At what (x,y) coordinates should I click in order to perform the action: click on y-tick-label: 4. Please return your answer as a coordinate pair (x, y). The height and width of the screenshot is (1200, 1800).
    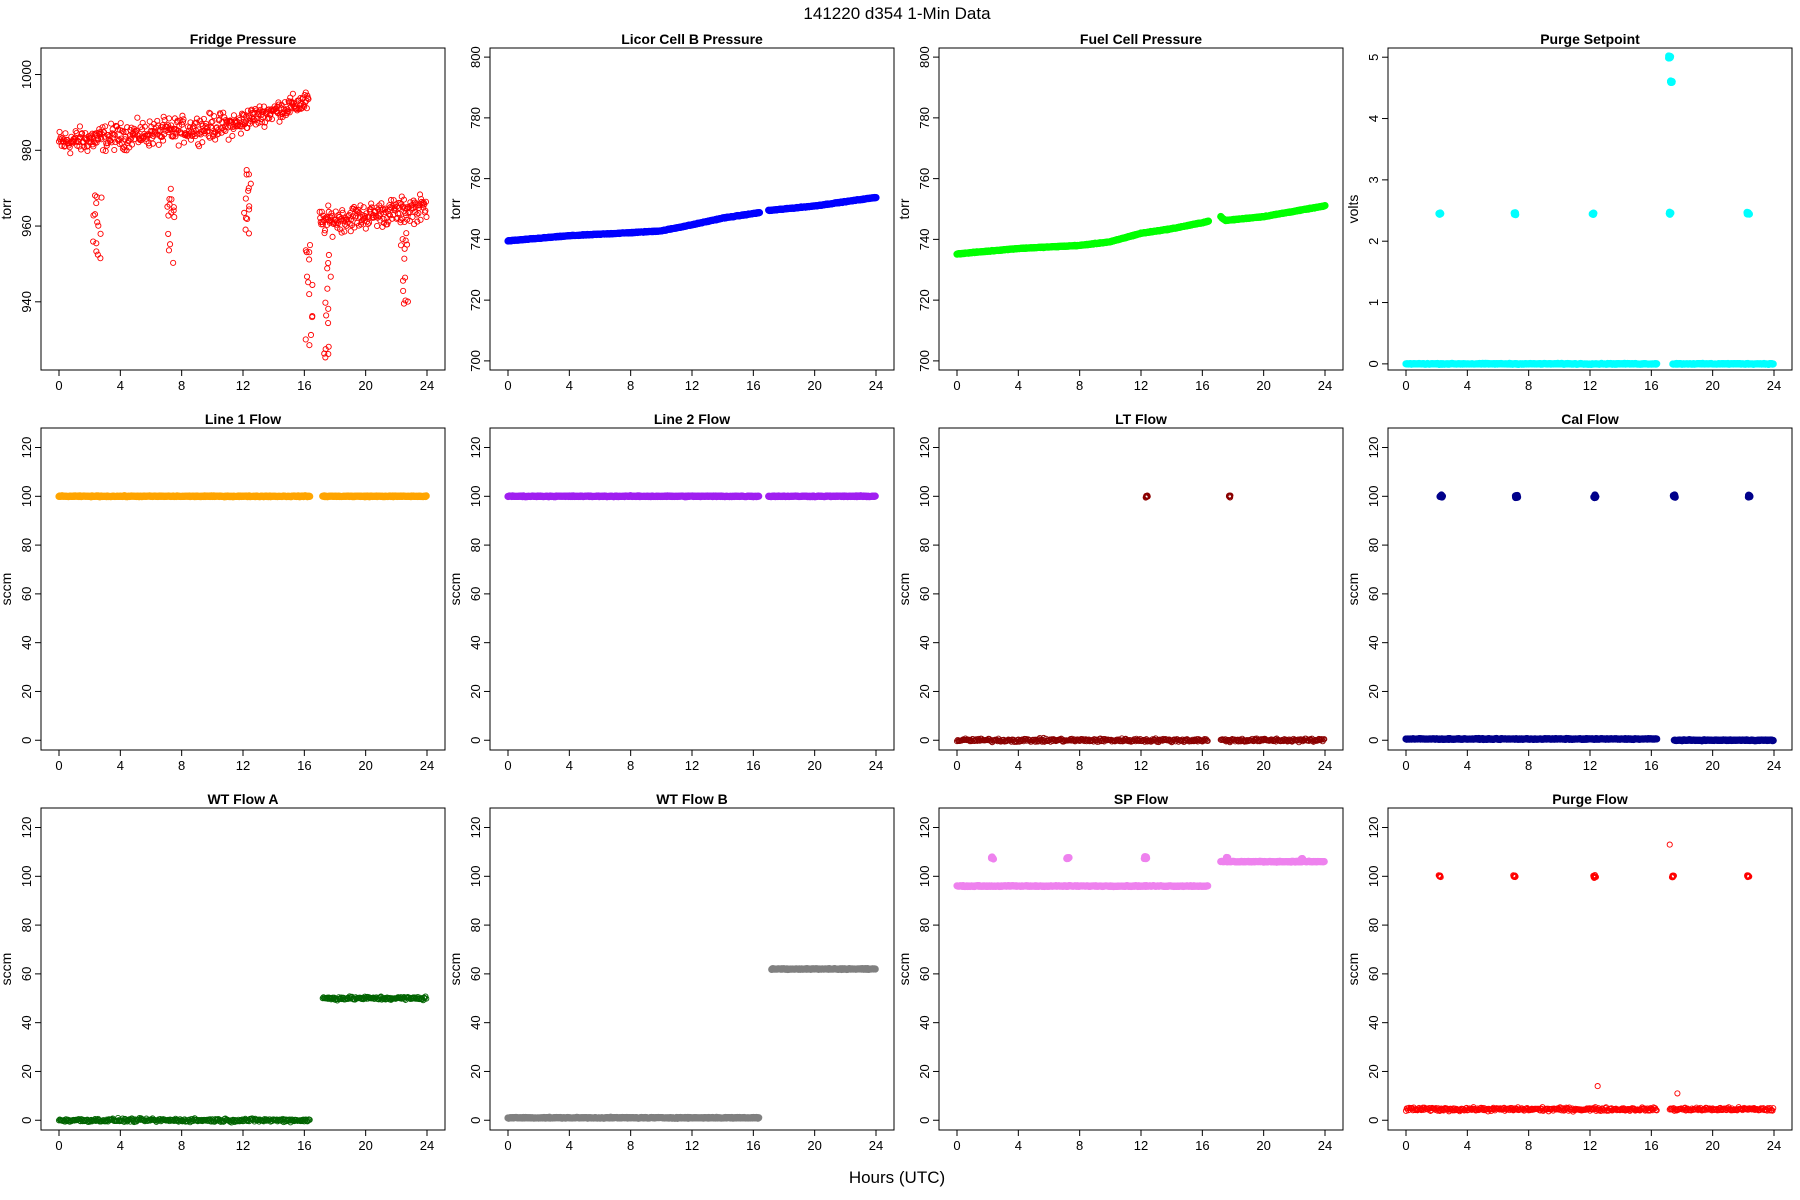
    Looking at the image, I should click on (1373, 118).